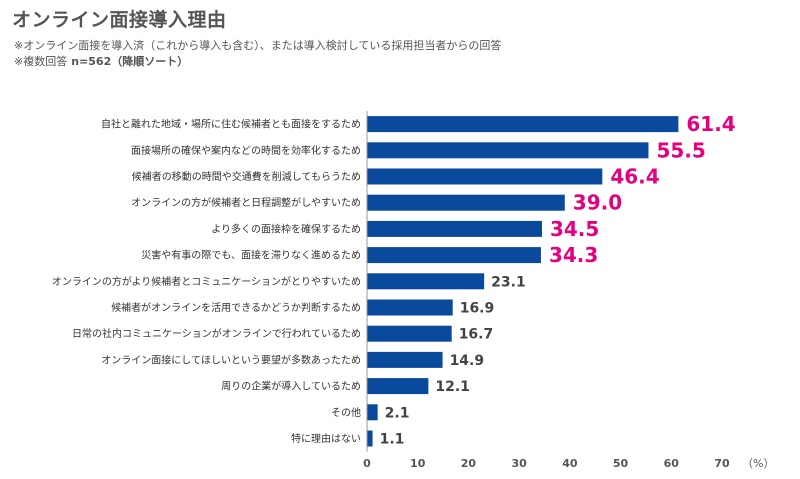  What do you see at coordinates (397, 413) in the screenshot?
I see `value-label: 2.1` at bounding box center [397, 413].